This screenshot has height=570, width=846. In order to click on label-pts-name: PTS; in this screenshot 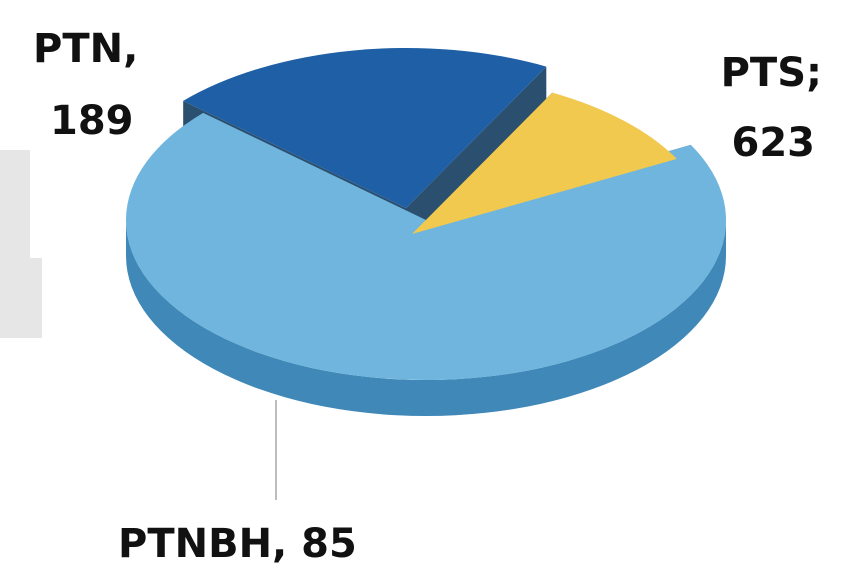, I will do `click(771, 73)`.